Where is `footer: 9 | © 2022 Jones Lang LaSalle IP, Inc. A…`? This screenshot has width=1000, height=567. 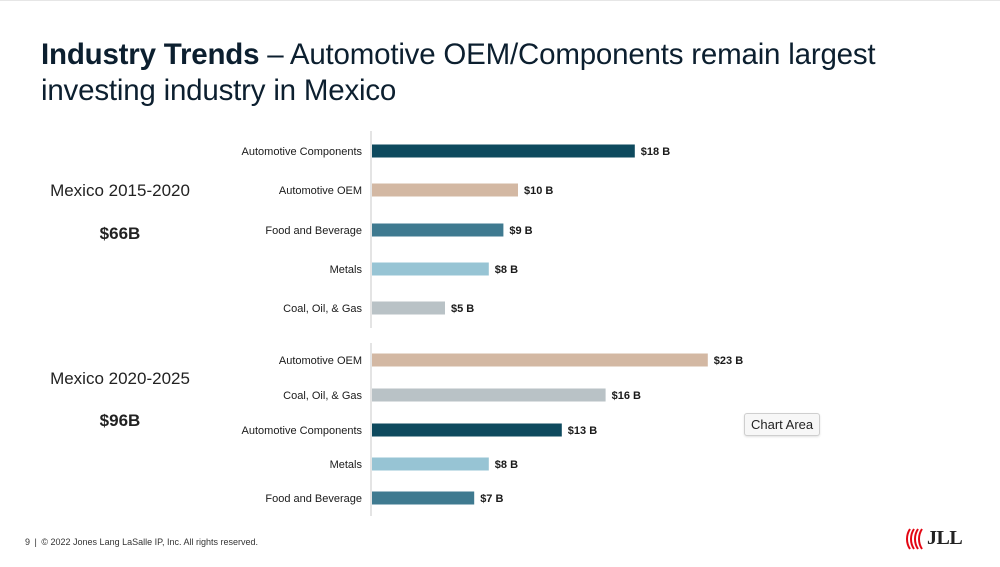
footer: 9 | © 2022 Jones Lang LaSalle IP, Inc. A… is located at coordinates (142, 542).